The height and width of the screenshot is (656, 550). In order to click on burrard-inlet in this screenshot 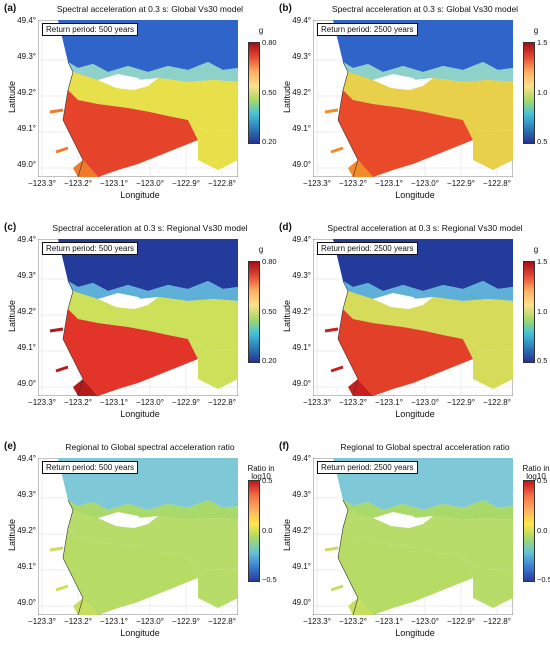, I will do `click(398, 82)`.